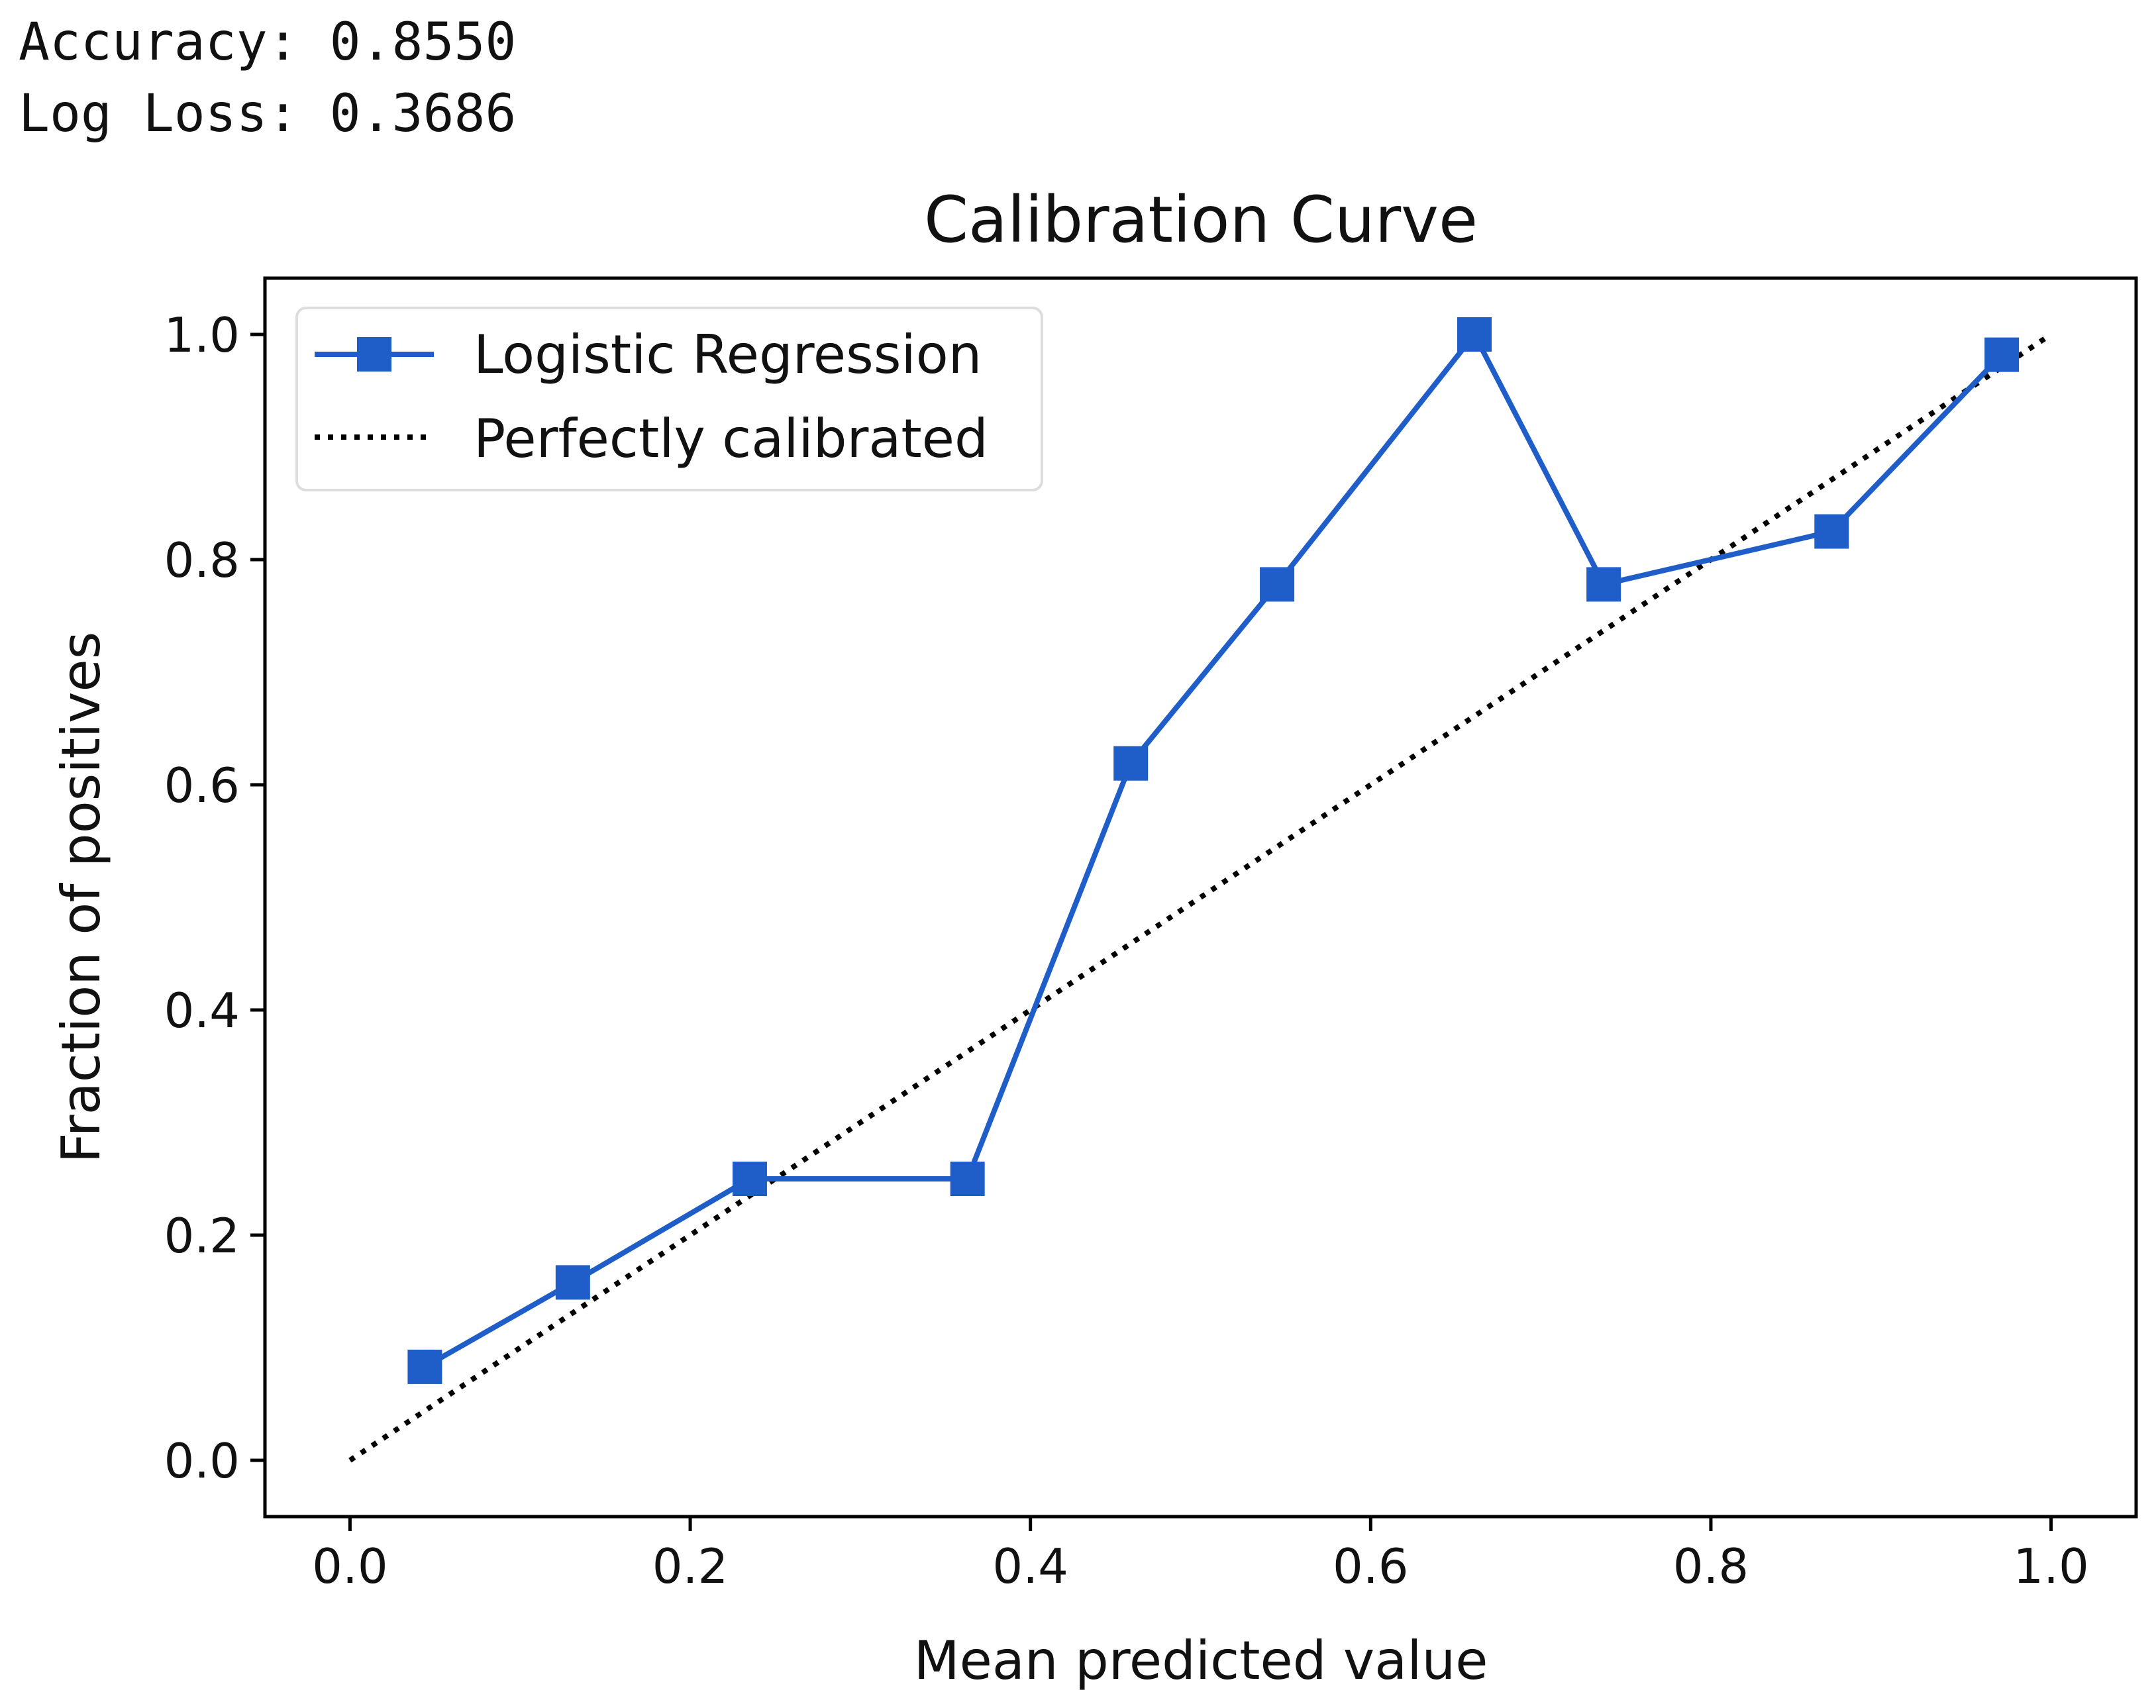 This screenshot has height=1708, width=2156. Describe the element at coordinates (731, 439) in the screenshot. I see `legend-label-perfectly-calibrated: Perfectly calibrated` at that location.